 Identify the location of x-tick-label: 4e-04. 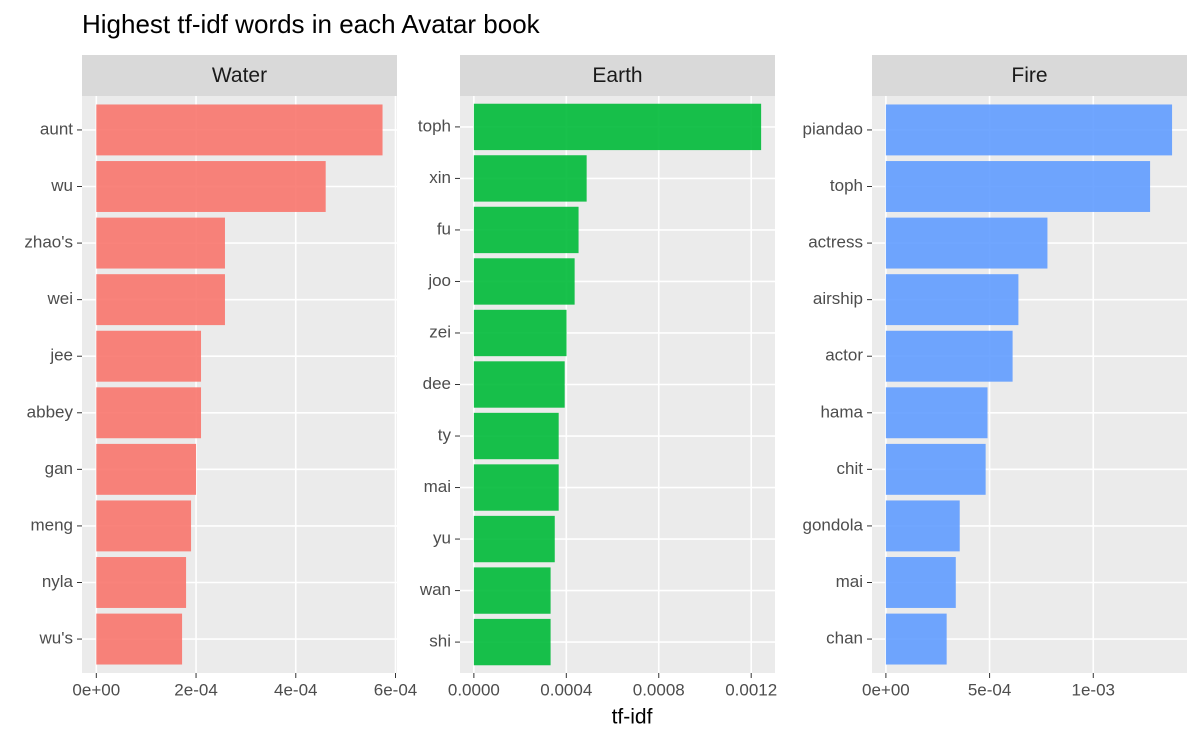
(295, 689).